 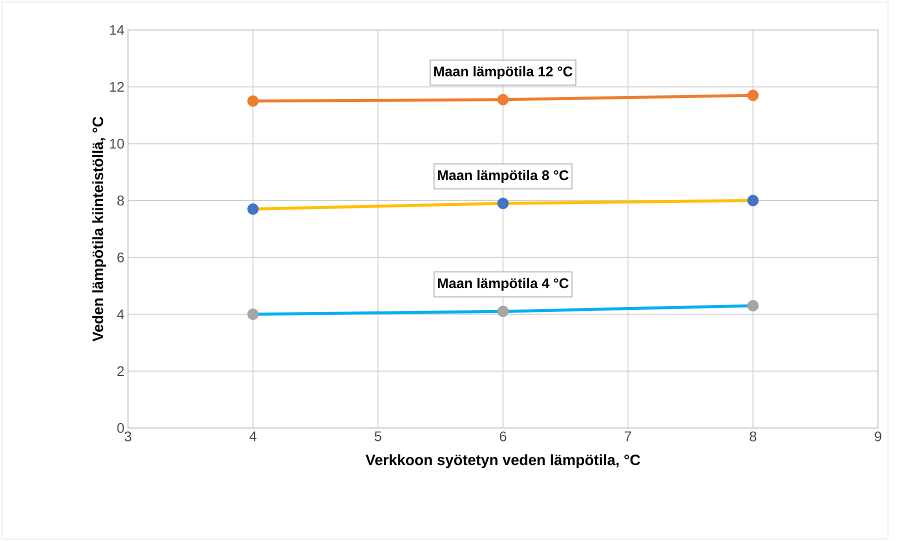 I want to click on y-tick-label: 14, so click(x=117, y=30).